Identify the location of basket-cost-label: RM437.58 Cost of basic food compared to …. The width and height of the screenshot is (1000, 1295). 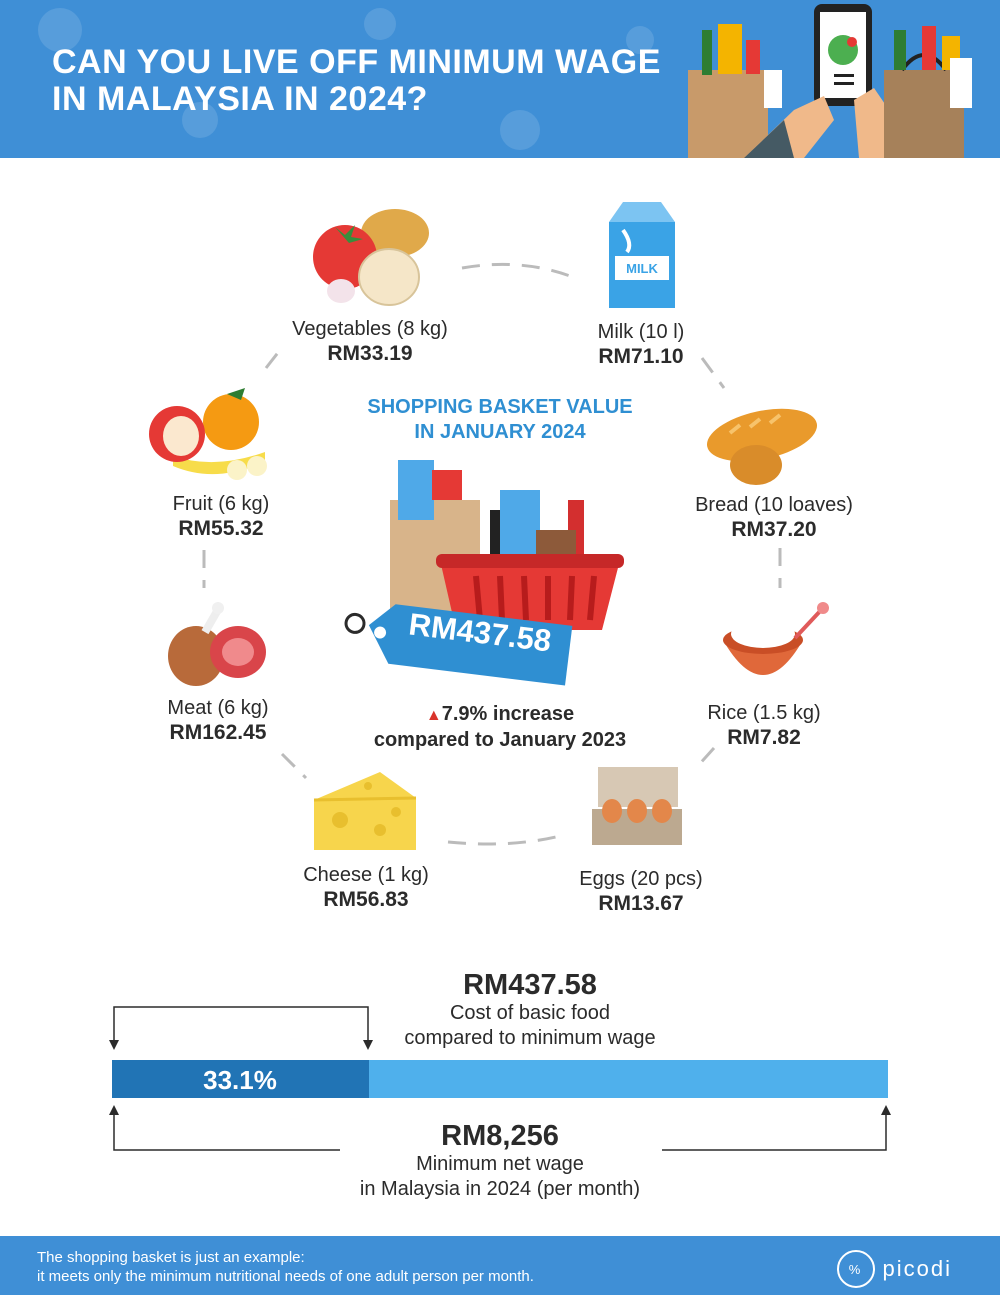
(530, 1010).